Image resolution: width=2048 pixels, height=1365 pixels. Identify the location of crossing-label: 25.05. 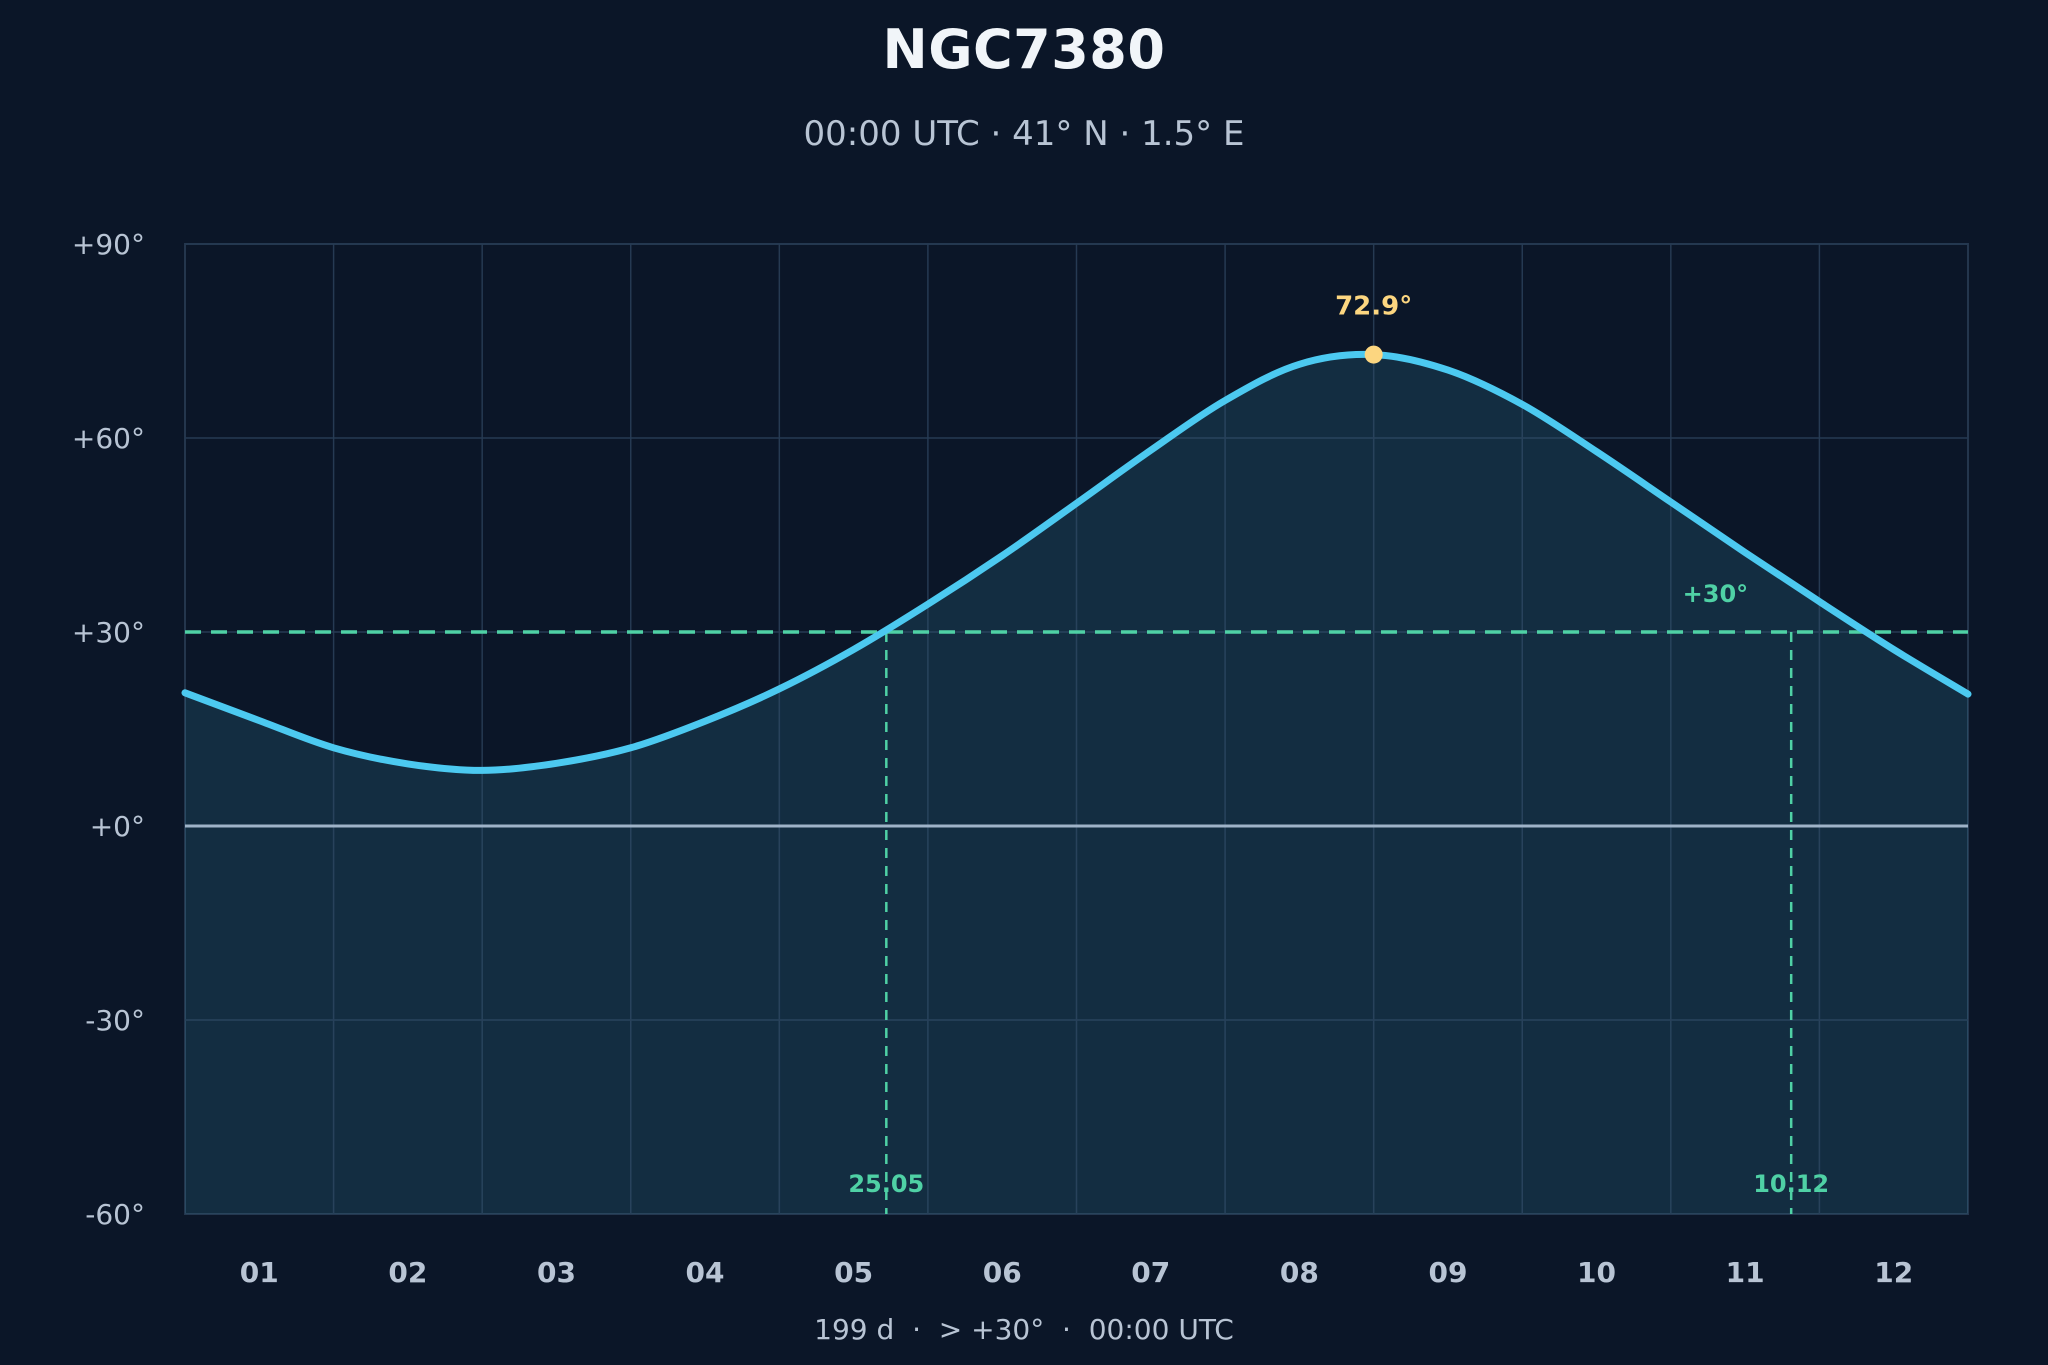
(886, 1184).